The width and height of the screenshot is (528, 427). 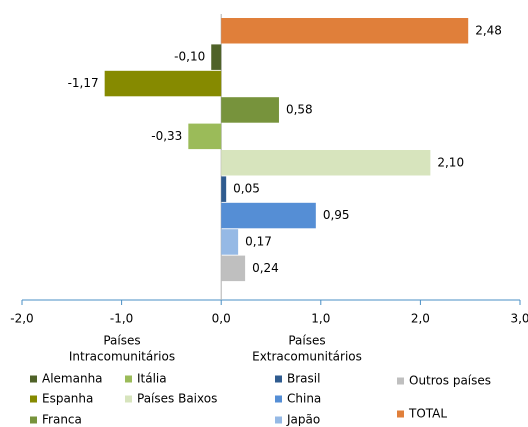 What do you see at coordinates (519, 319) in the screenshot?
I see `x-tick-label: 3,0` at bounding box center [519, 319].